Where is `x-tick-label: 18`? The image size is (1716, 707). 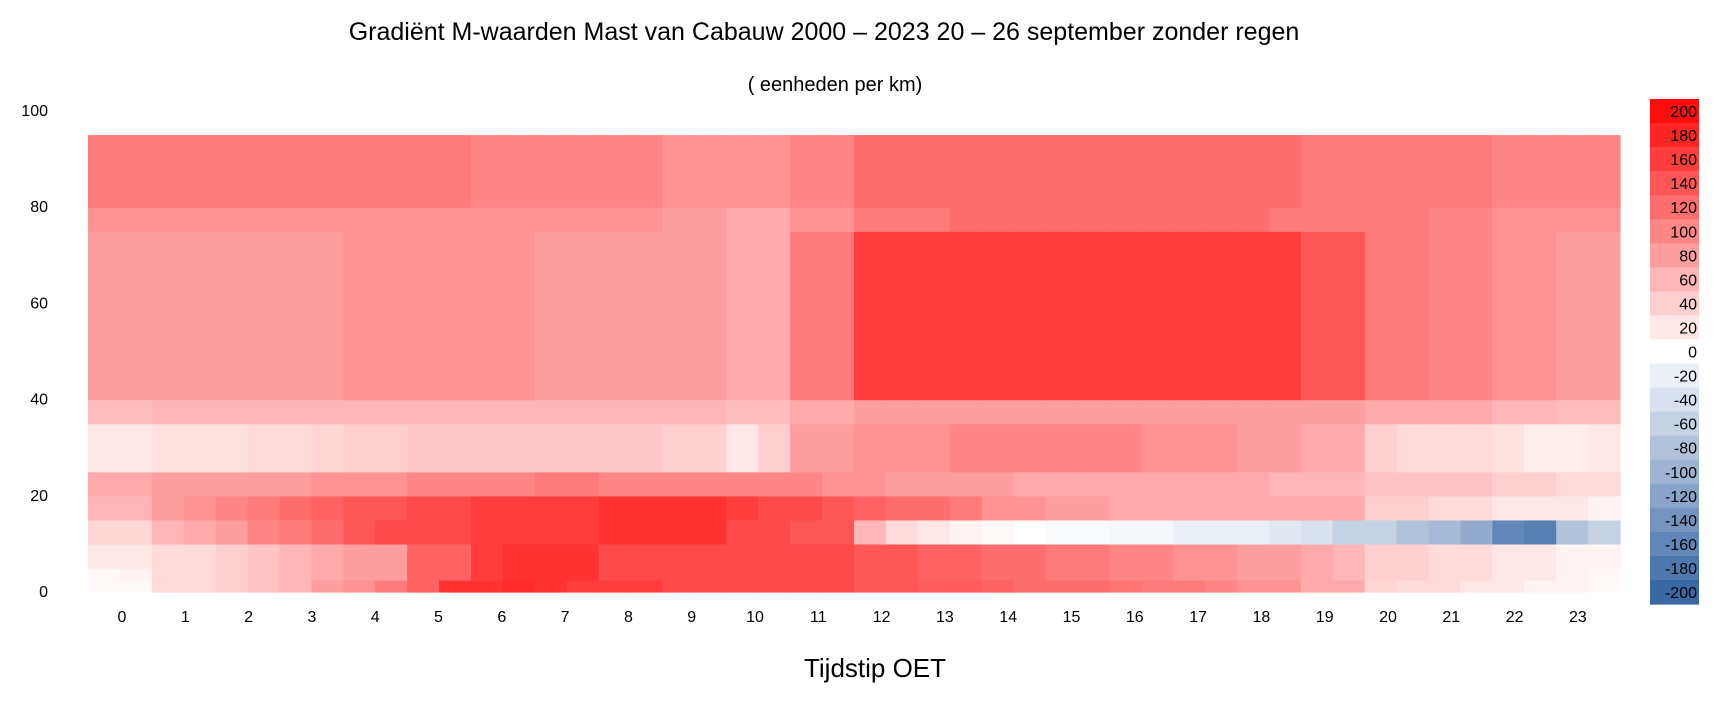
x-tick-label: 18 is located at coordinates (1262, 617).